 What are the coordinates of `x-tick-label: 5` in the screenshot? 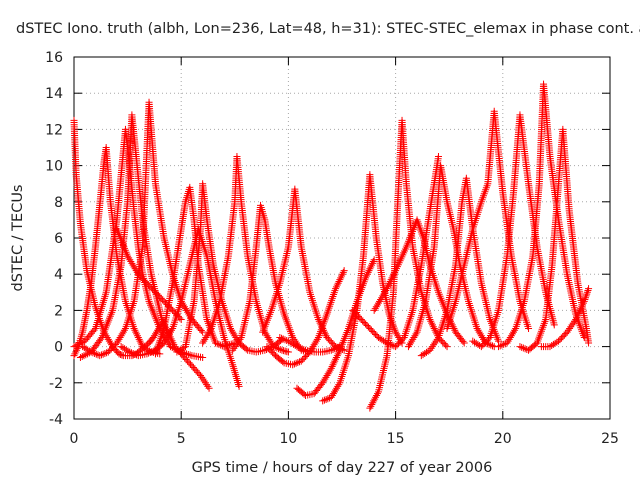 It's located at (181, 439).